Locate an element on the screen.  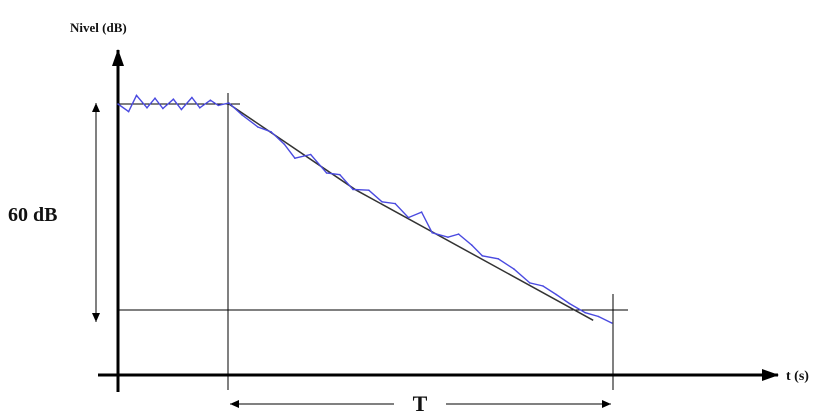
level-span-label: 60 dB is located at coordinates (32, 215).